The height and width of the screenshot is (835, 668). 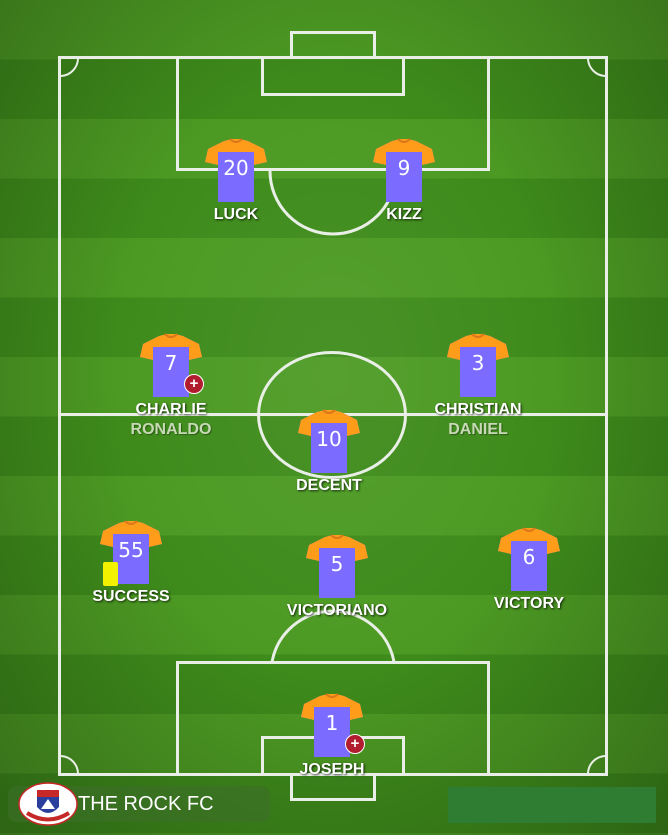 I want to click on jersey-icon: 5, so click(x=337, y=566).